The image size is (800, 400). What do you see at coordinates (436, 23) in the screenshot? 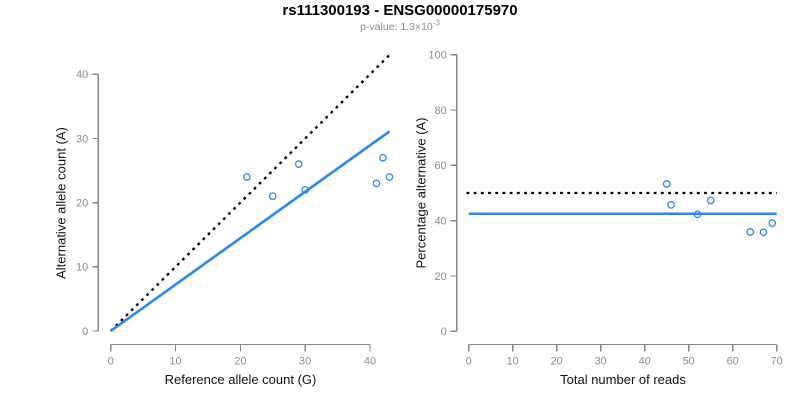
I see `subtitle-exponent: -3` at bounding box center [436, 23].